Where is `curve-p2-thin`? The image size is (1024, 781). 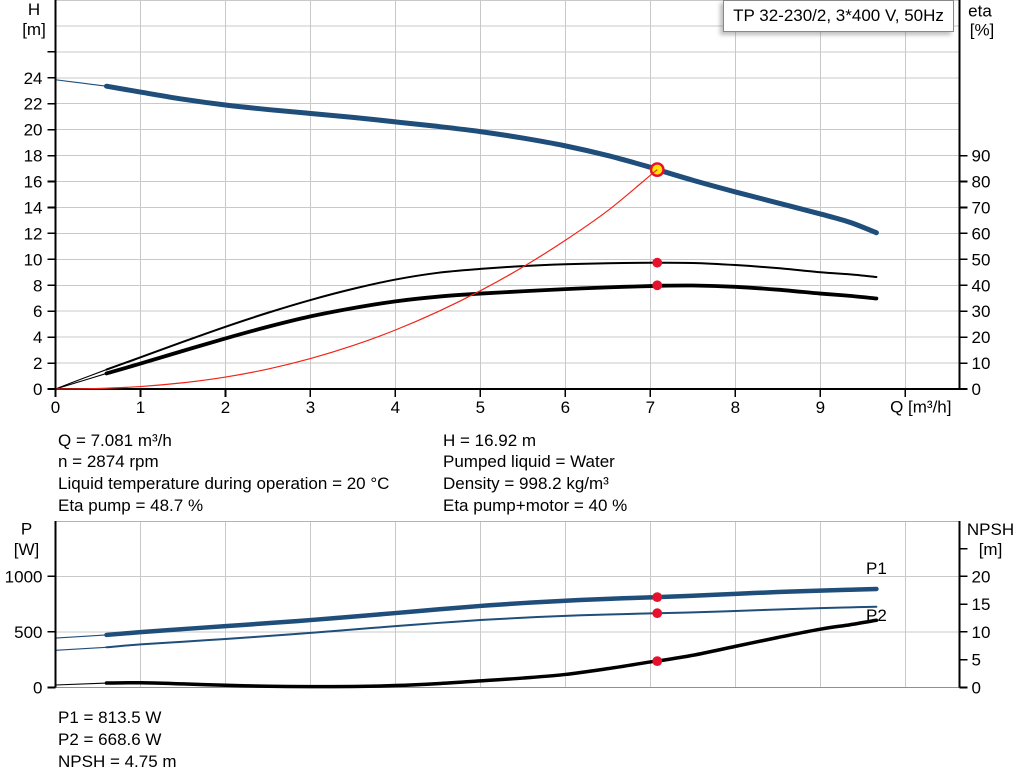
curve-p2-thin is located at coordinates (81, 648).